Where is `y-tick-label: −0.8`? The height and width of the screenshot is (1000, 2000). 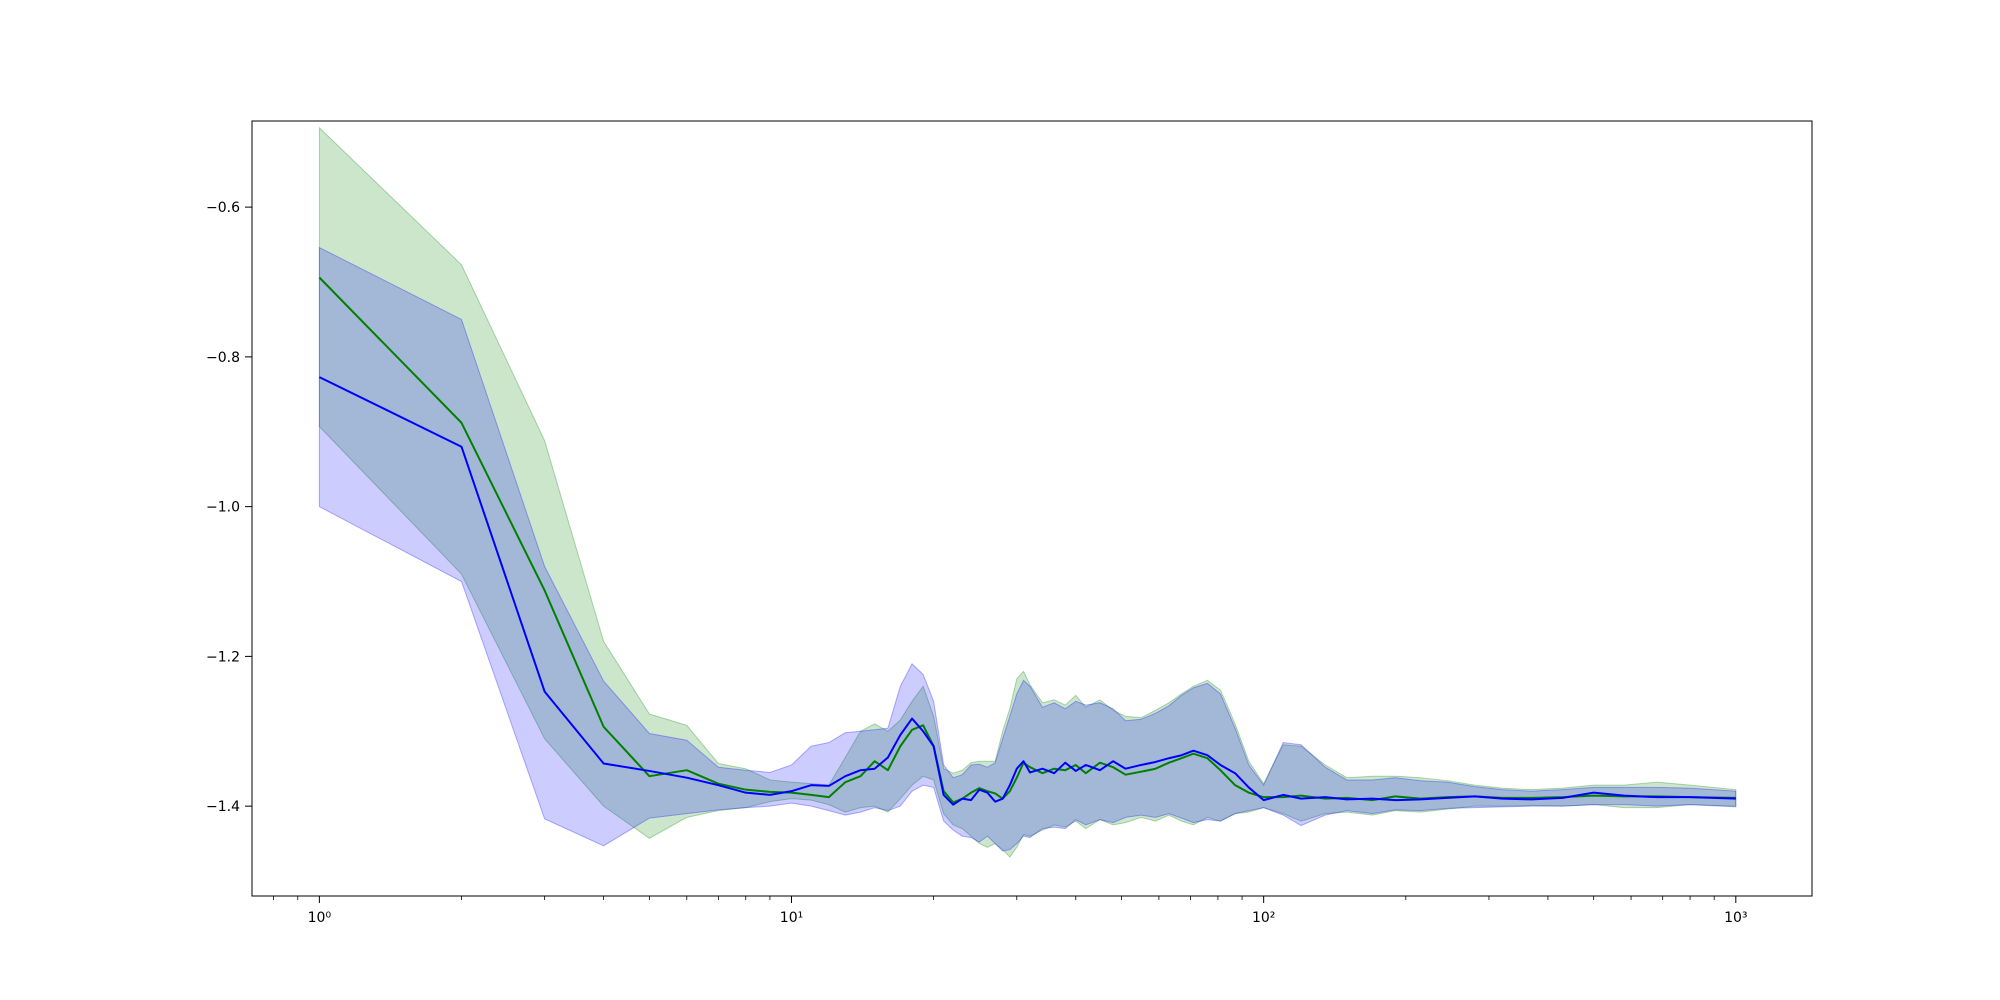 y-tick-label: −0.8 is located at coordinates (223, 358).